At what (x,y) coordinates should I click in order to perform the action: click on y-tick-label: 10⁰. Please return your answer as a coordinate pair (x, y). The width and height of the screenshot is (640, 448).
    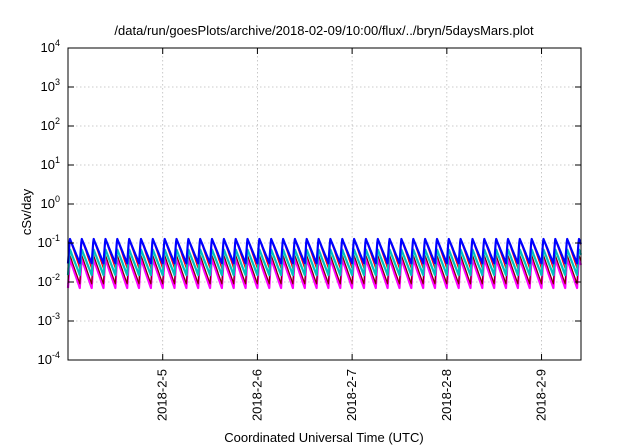
    Looking at the image, I should click on (50, 202).